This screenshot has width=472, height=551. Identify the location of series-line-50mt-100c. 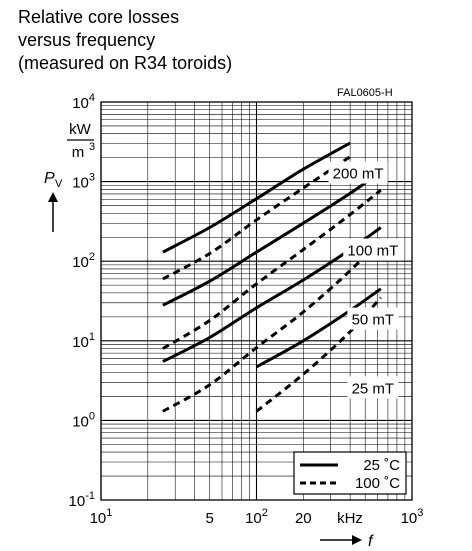
(272, 325).